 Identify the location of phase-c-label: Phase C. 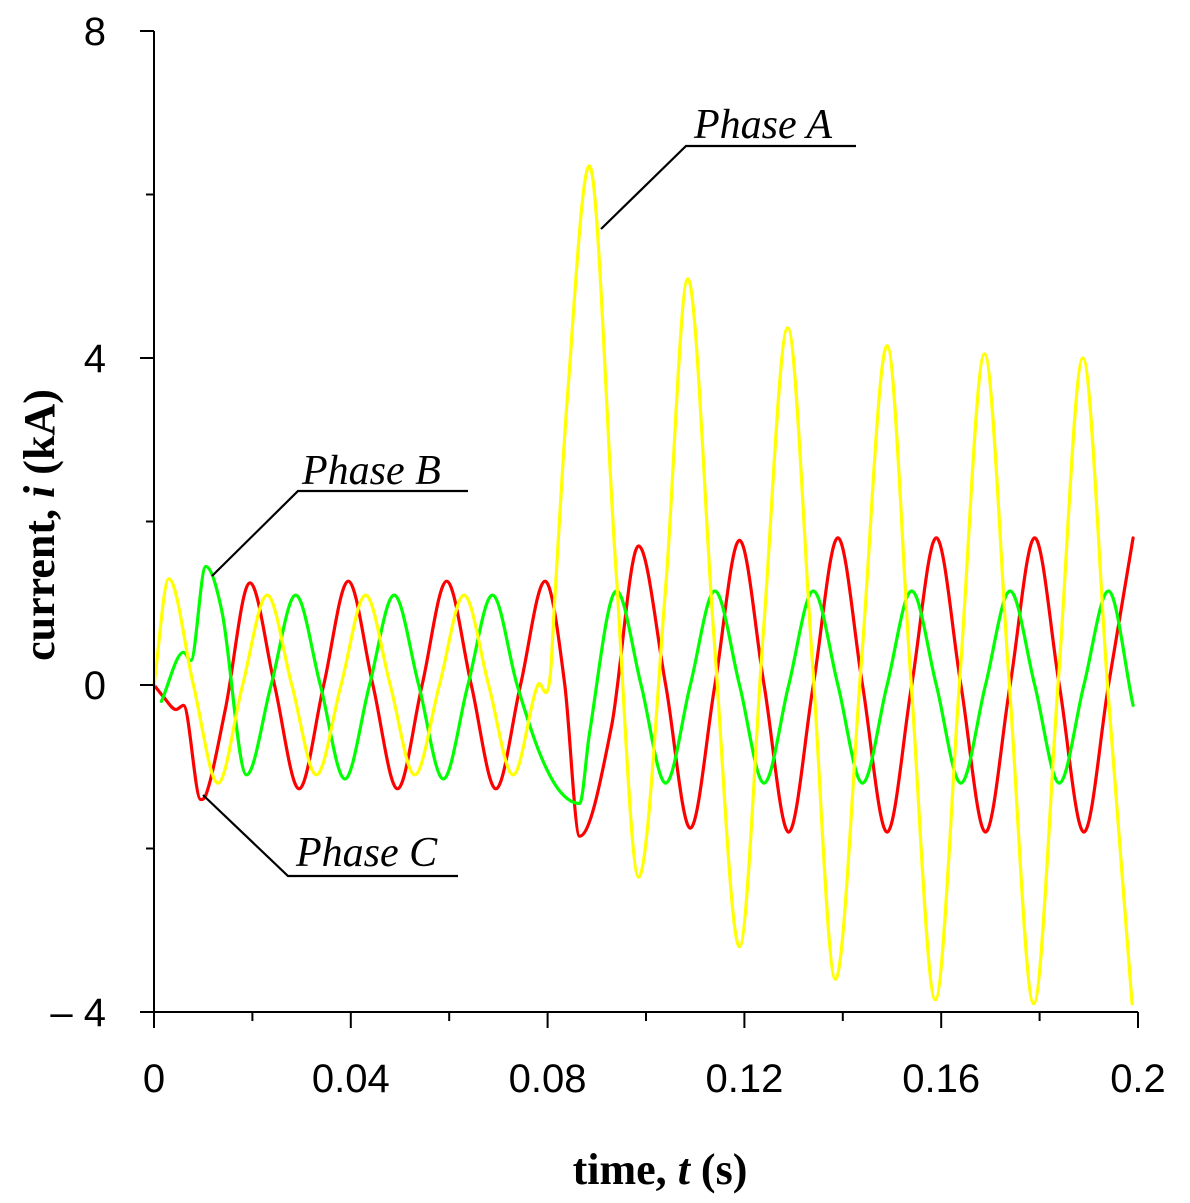
(366, 853).